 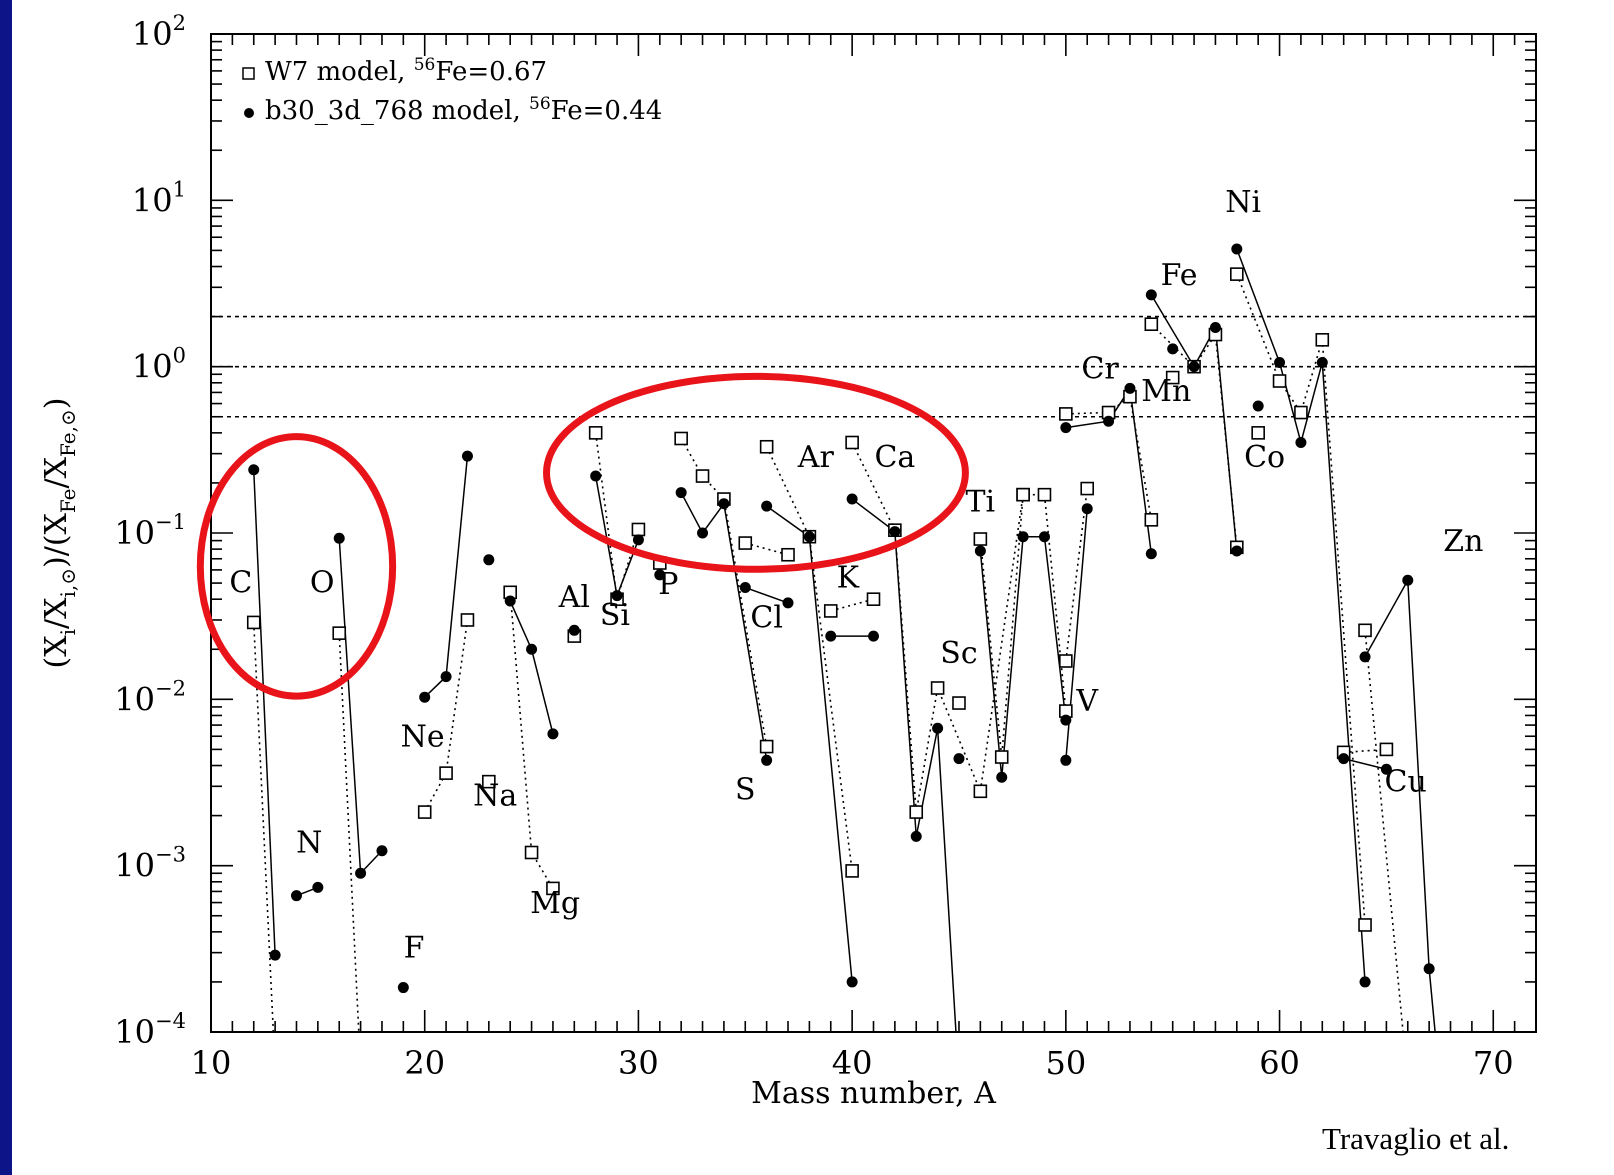 I want to click on element-label-sc: Sc, so click(x=958, y=653).